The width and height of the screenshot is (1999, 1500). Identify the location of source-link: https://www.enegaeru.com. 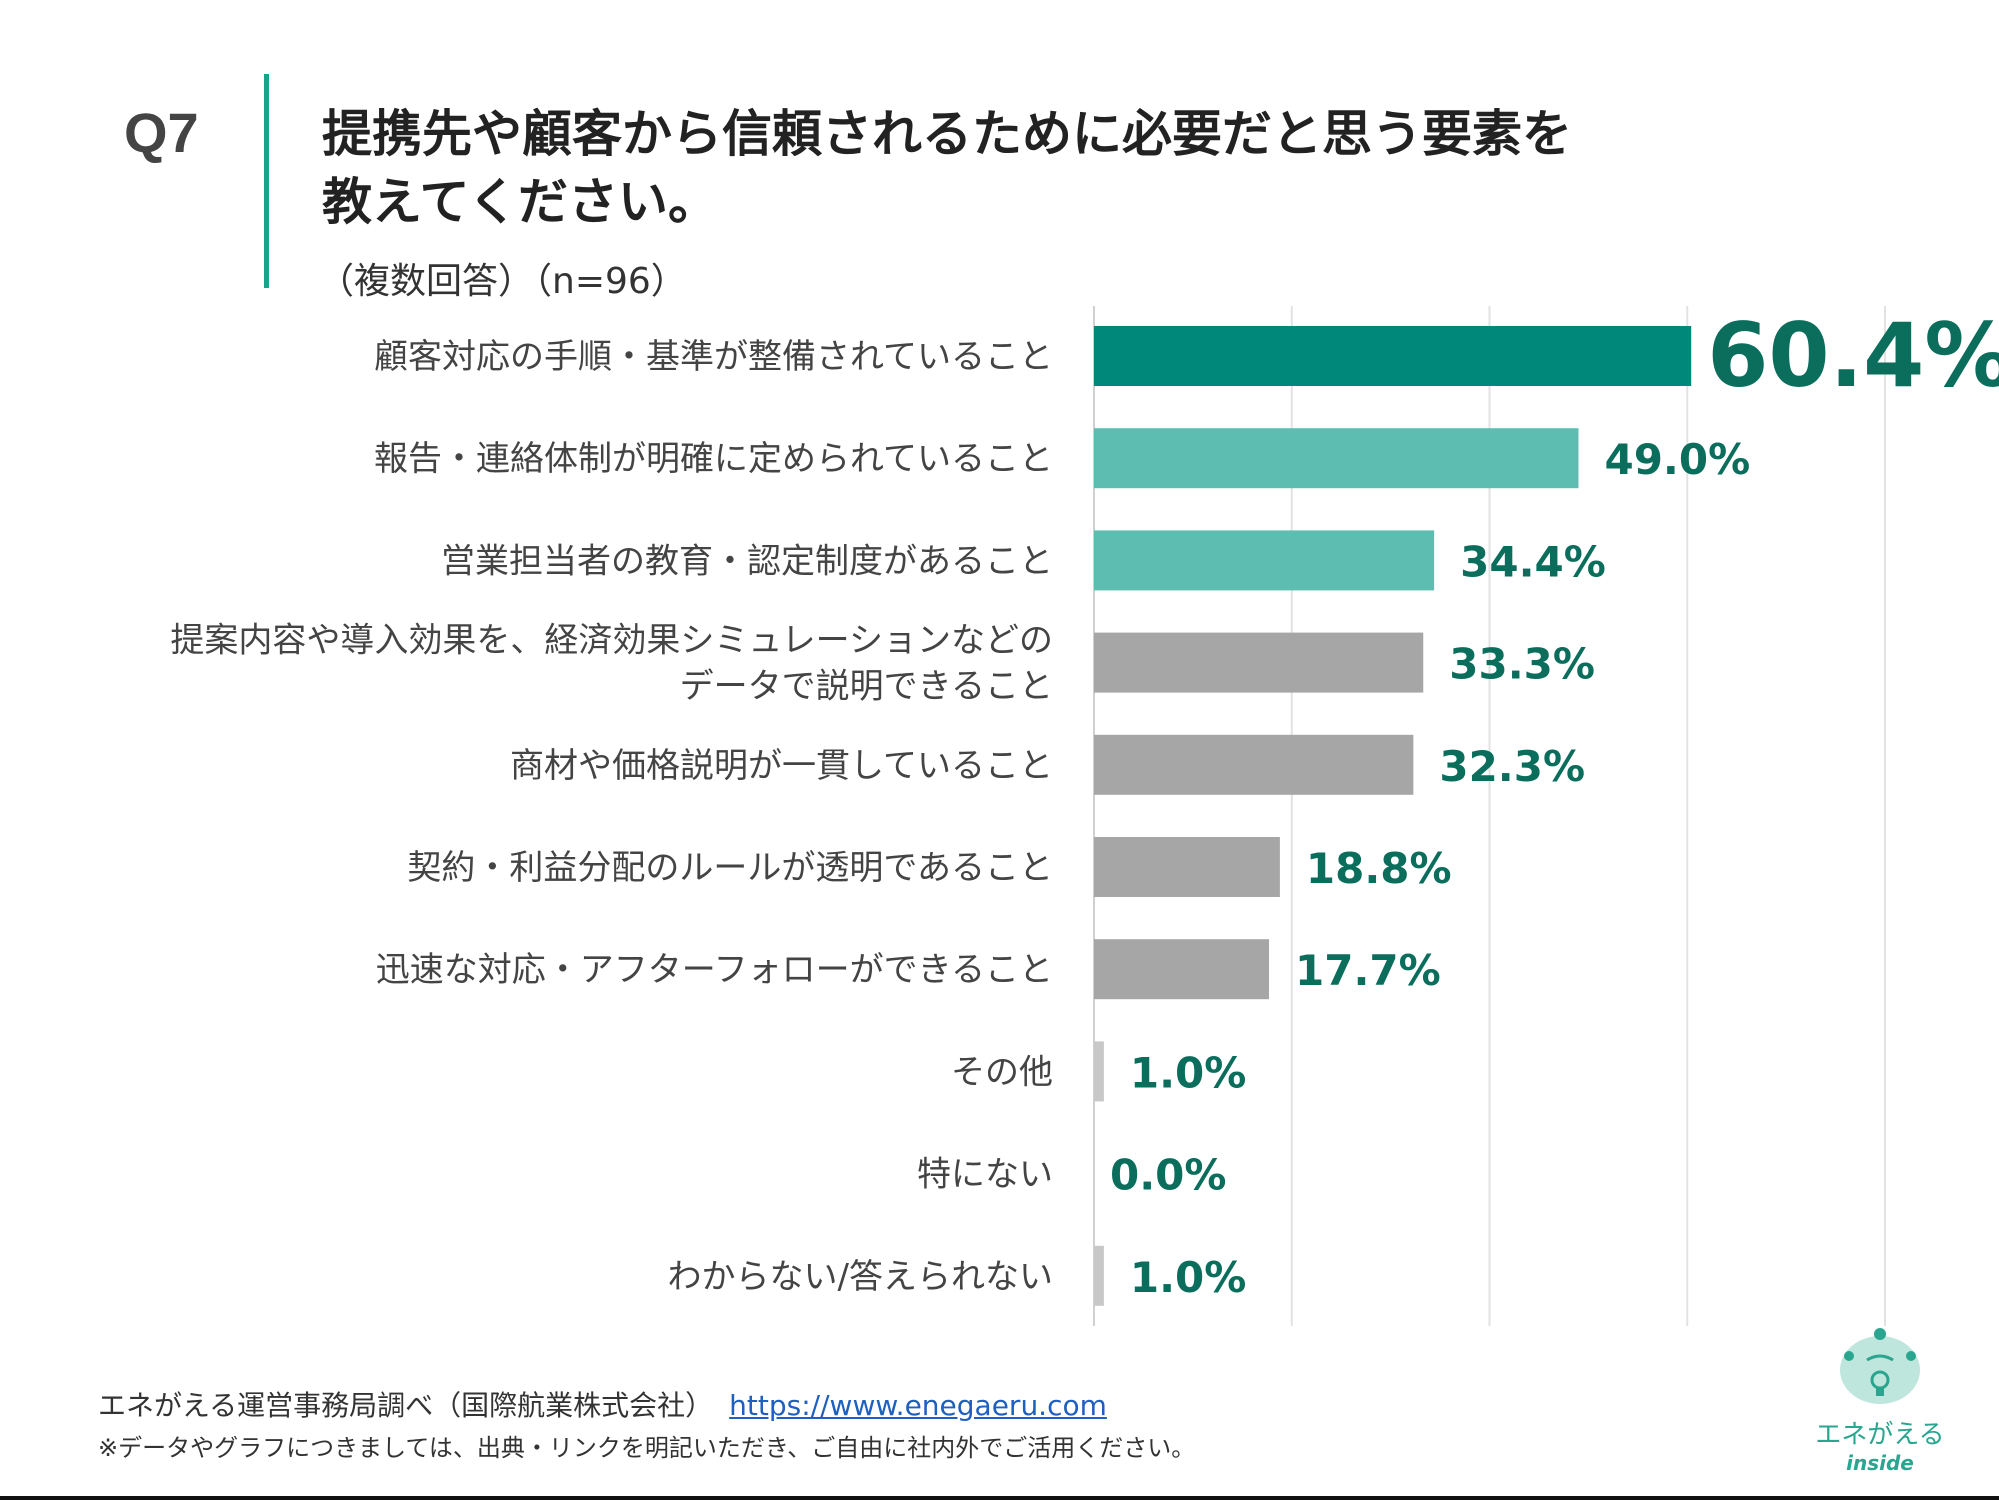
(918, 1405).